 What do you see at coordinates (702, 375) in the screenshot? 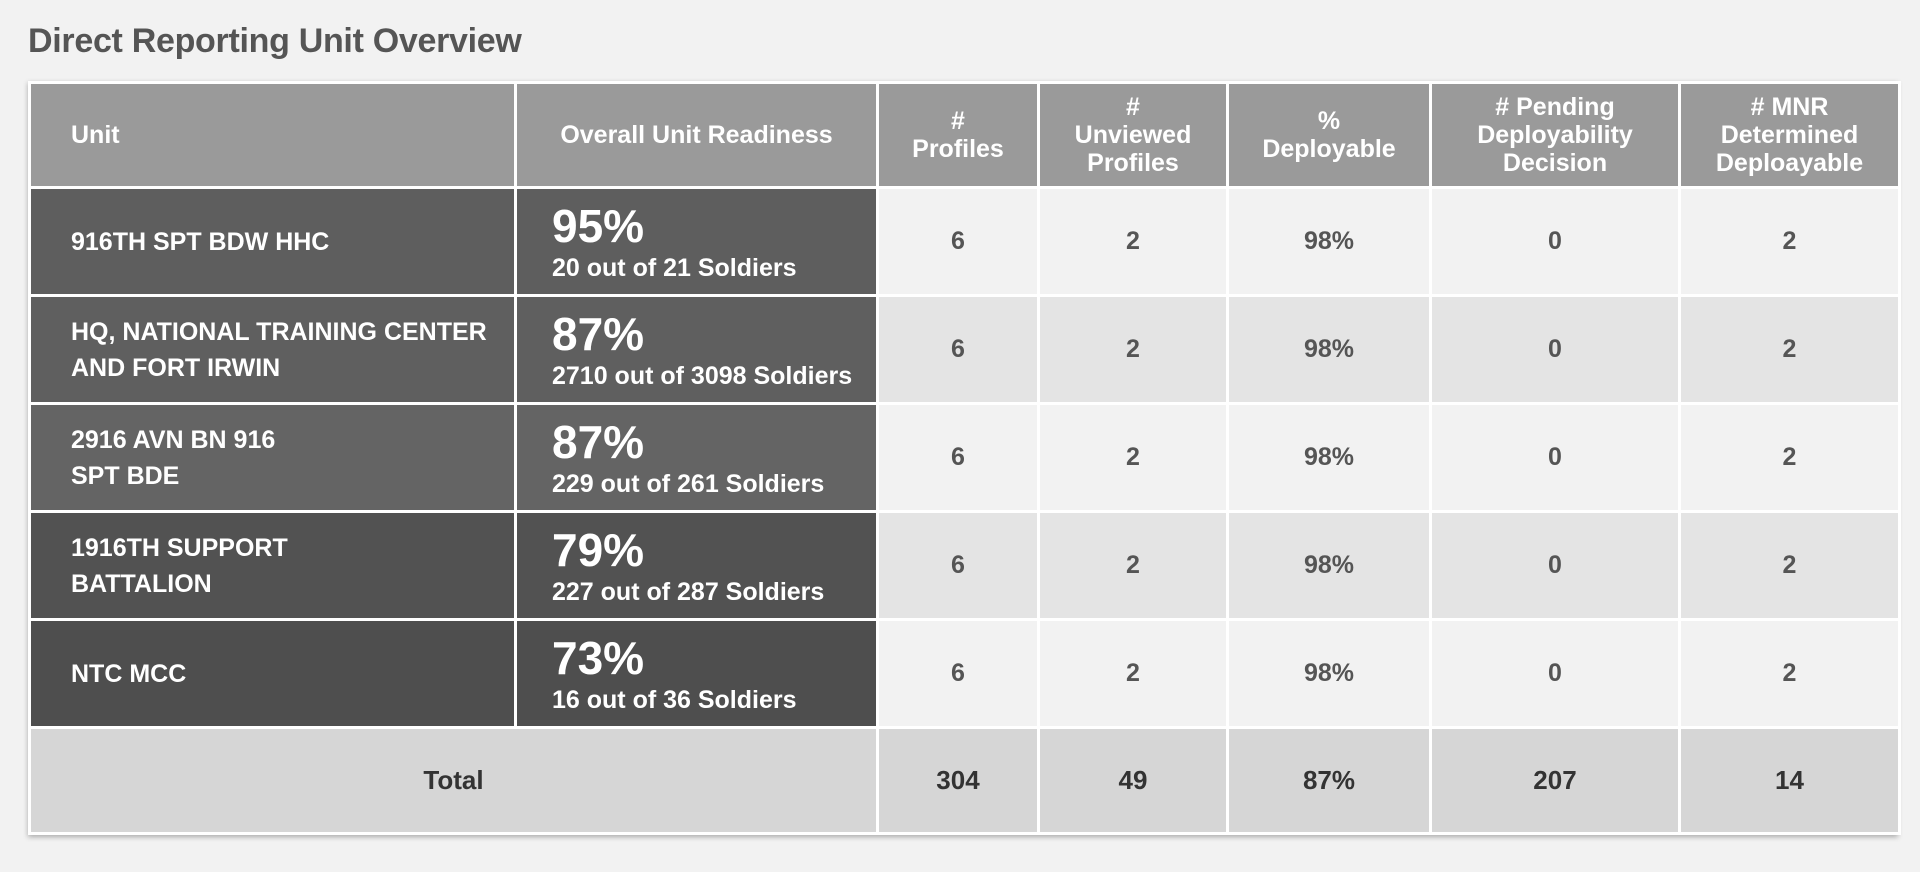
I see `readiness-detail: 2710 out of 3098 Soldiers` at bounding box center [702, 375].